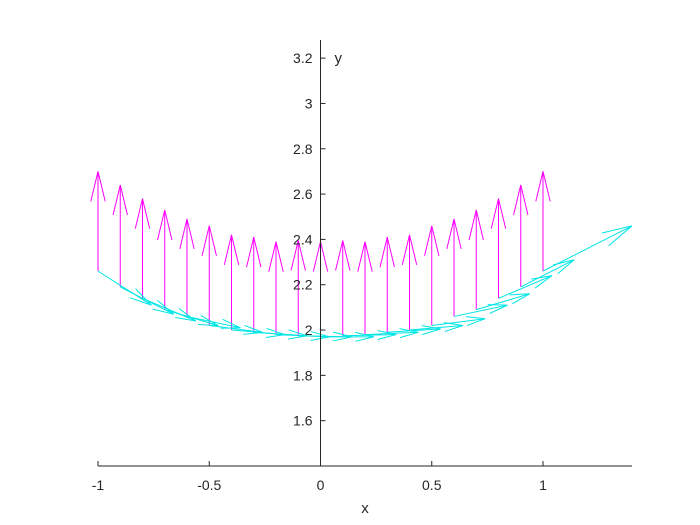 This screenshot has height=525, width=700. What do you see at coordinates (209, 485) in the screenshot?
I see `x-tick-label: -0.5` at bounding box center [209, 485].